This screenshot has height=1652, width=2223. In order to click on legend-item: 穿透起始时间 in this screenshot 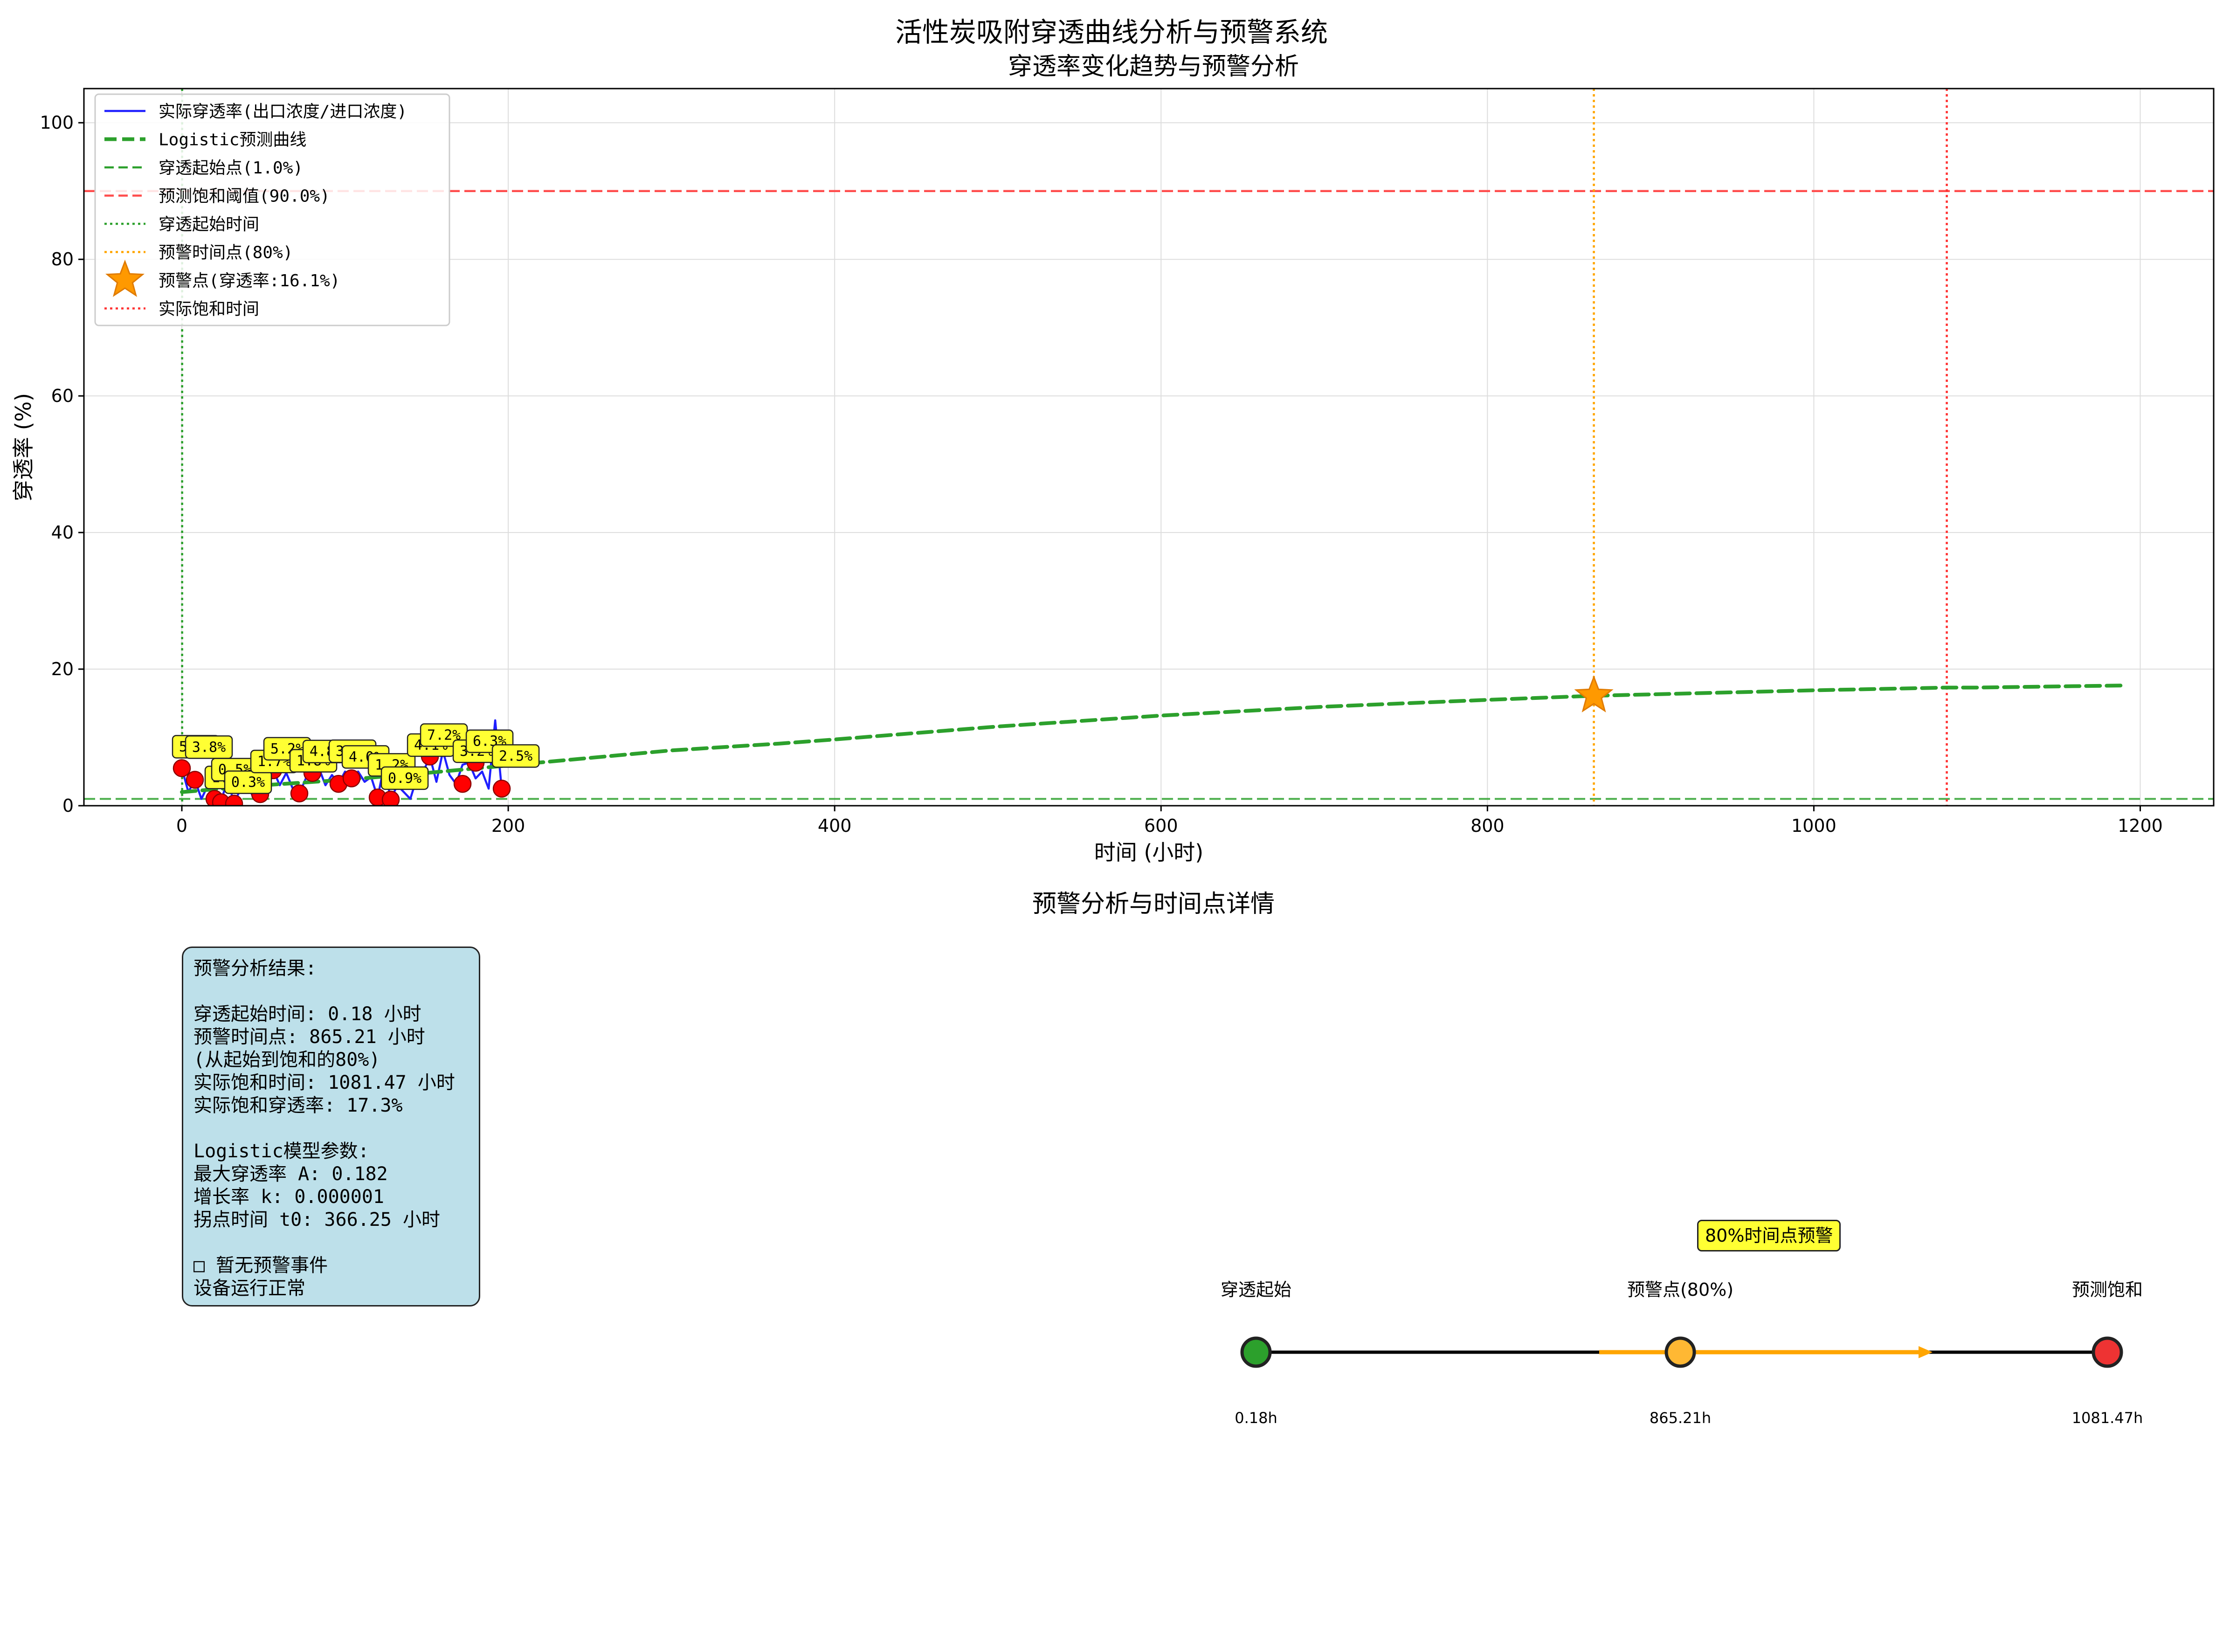, I will do `click(181, 224)`.